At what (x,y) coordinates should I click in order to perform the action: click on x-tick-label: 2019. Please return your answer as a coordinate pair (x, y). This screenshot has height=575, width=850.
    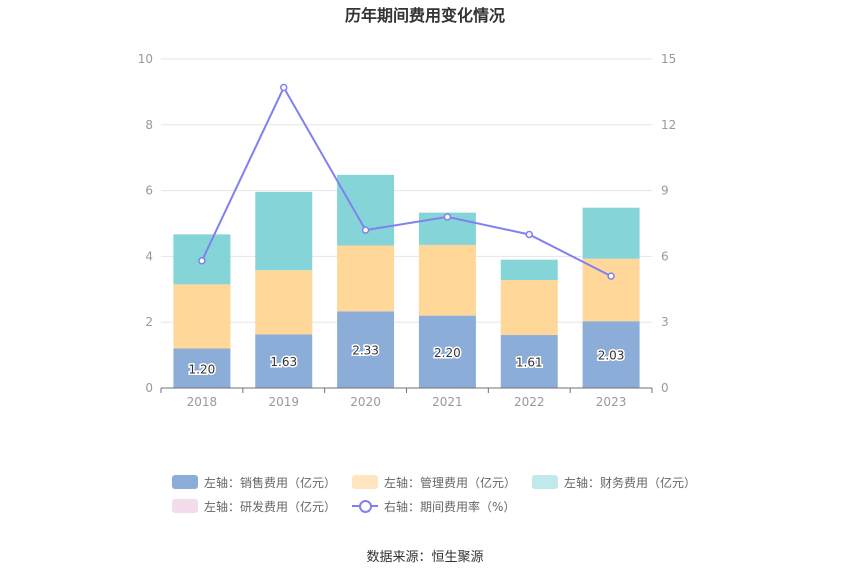
    Looking at the image, I should click on (283, 402).